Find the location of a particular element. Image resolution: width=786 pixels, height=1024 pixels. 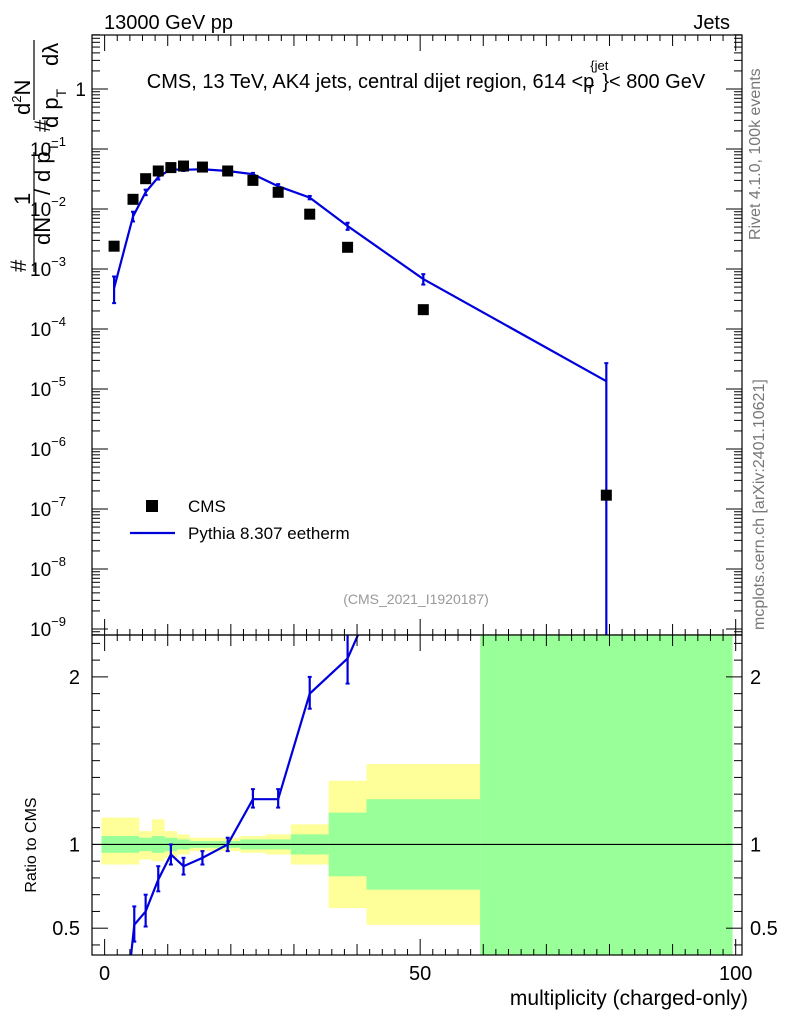

ratio-y-tick-label: 1 is located at coordinates (74, 845).